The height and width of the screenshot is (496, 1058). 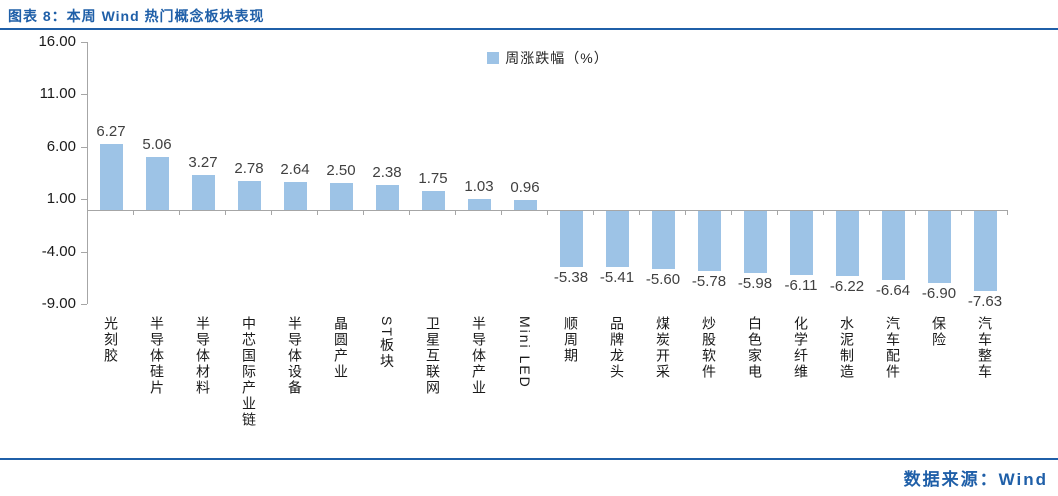 What do you see at coordinates (755, 348) in the screenshot?
I see `category-label: 白色家电` at bounding box center [755, 348].